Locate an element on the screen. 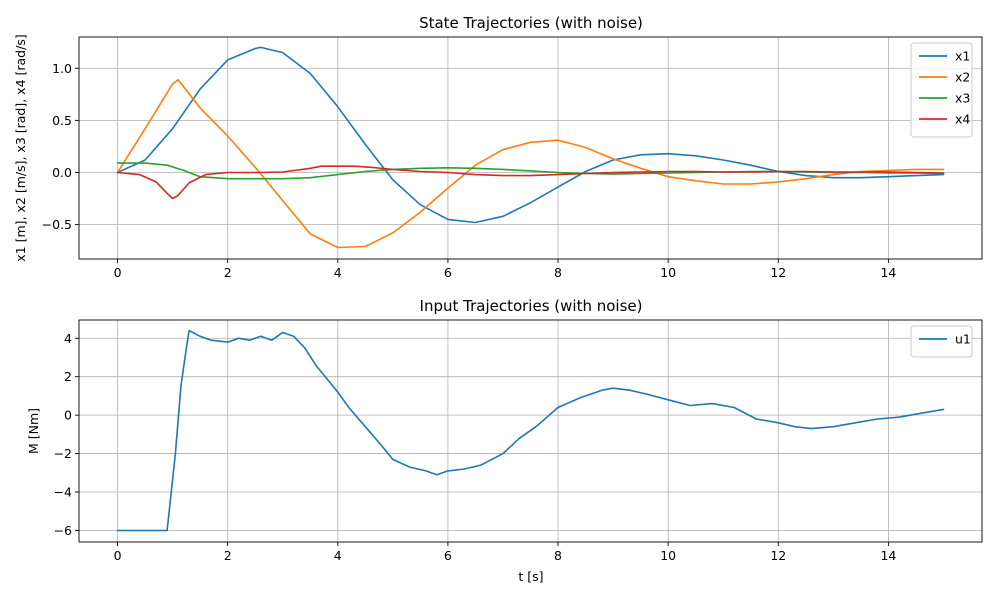 This screenshot has width=1000, height=600. input-legend-box is located at coordinates (941, 341).